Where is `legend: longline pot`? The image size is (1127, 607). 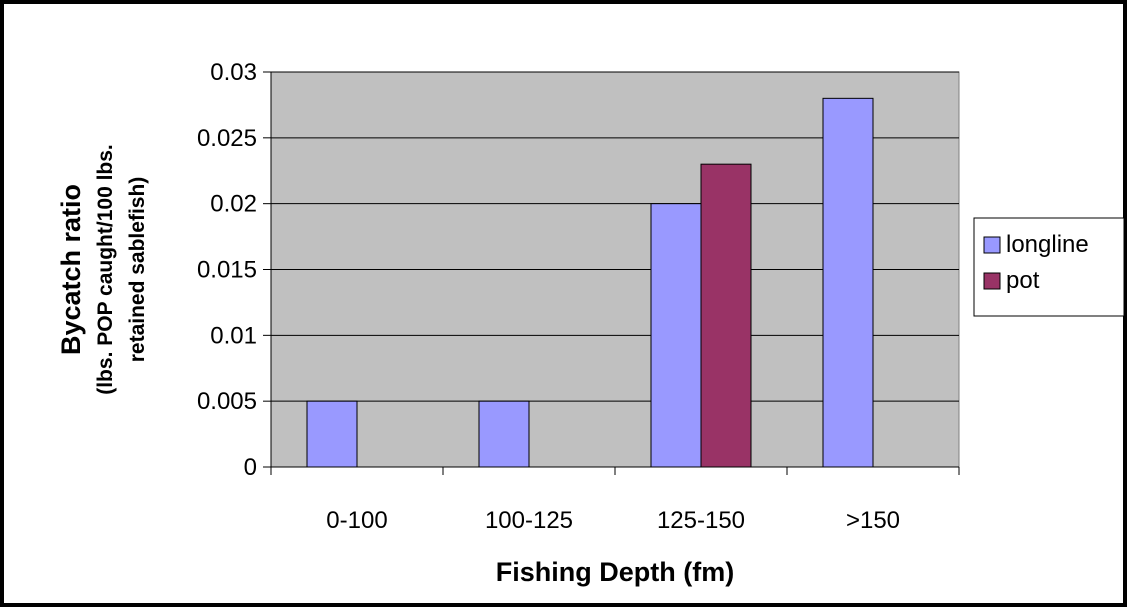 legend: longline pot is located at coordinates (1049, 267).